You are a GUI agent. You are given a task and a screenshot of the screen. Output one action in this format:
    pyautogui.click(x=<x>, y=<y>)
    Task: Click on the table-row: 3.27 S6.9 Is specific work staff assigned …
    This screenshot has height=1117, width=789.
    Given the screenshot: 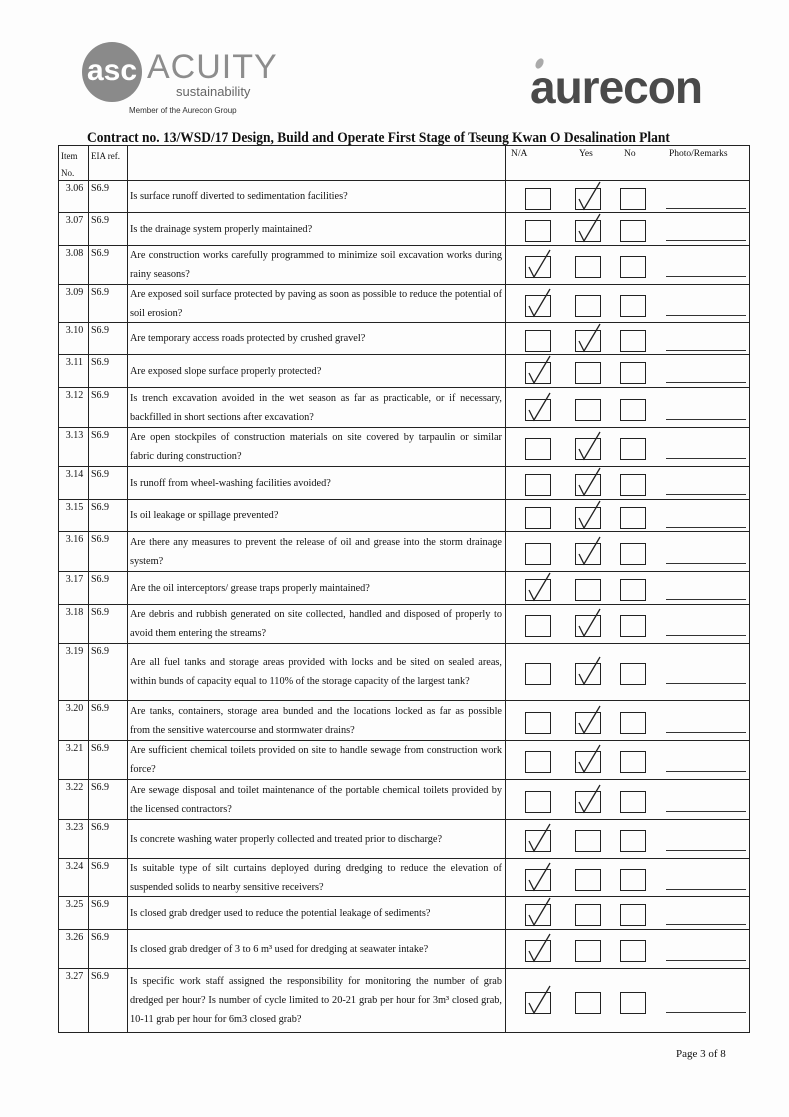 What is the action you would take?
    pyautogui.click(x=404, y=1001)
    